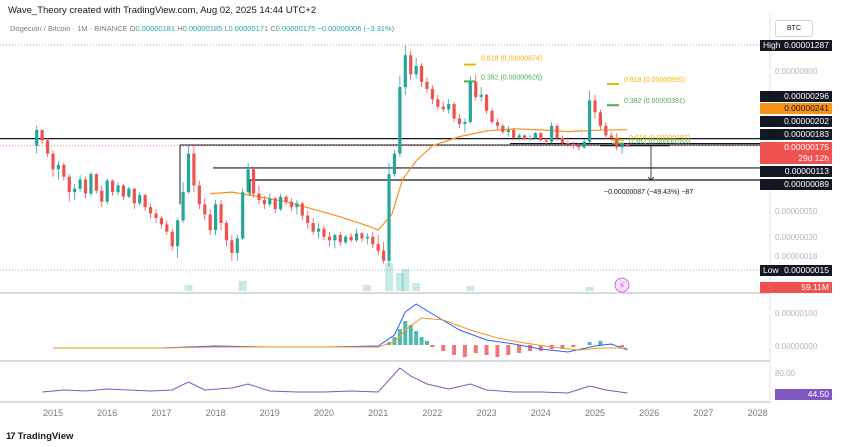  I want to click on ema-price-tag: 0.00000241, so click(796, 108).